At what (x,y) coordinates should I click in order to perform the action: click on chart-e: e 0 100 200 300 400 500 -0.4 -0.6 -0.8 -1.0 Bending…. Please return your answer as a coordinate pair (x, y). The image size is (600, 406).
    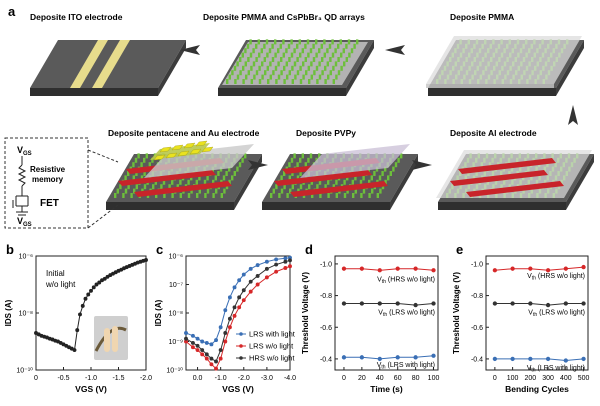
    Looking at the image, I should click on (521, 318).